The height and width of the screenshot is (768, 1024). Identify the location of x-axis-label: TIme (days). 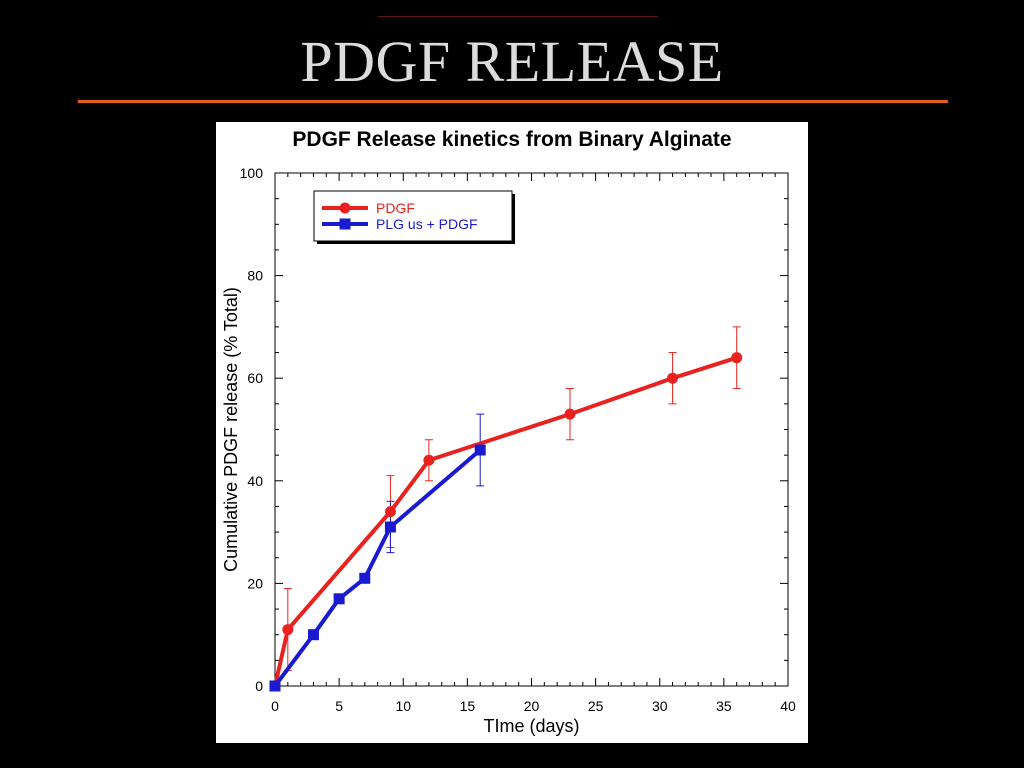
(531, 726).